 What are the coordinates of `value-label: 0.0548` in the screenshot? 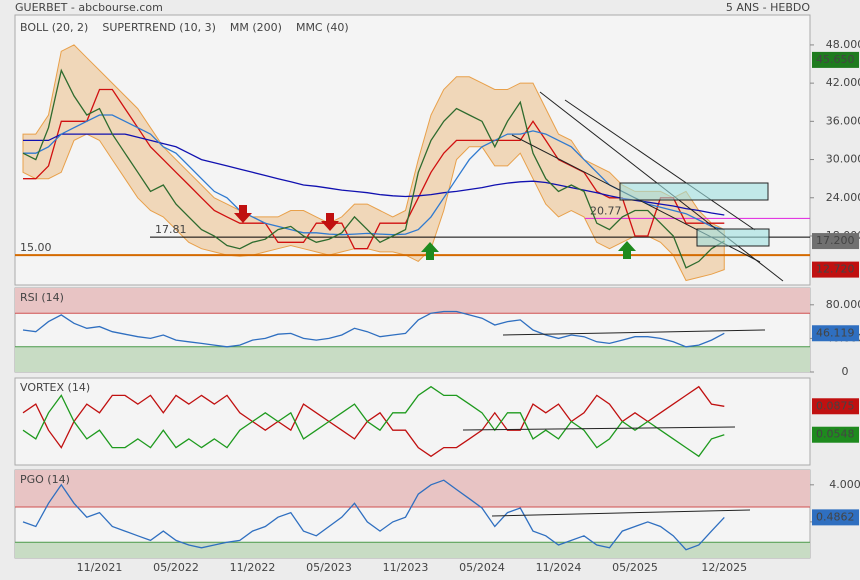 It's located at (835, 434).